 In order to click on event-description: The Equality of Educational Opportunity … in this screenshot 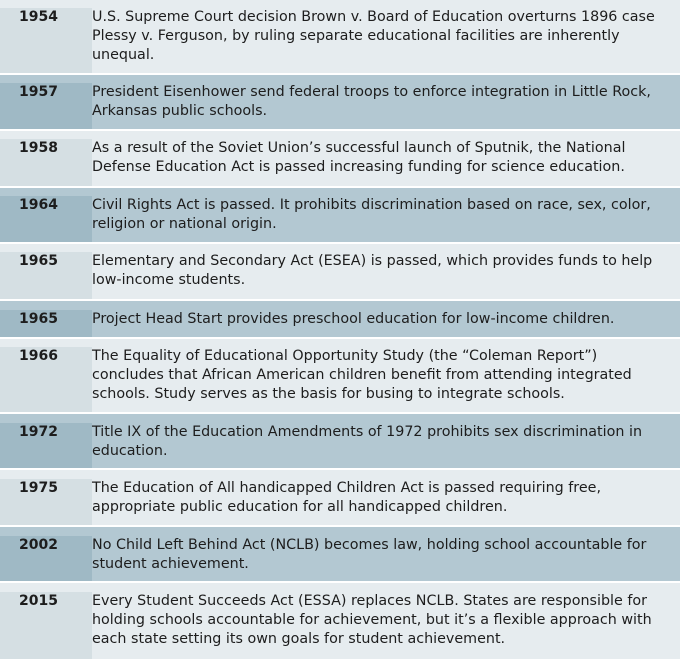, I will do `click(362, 375)`.